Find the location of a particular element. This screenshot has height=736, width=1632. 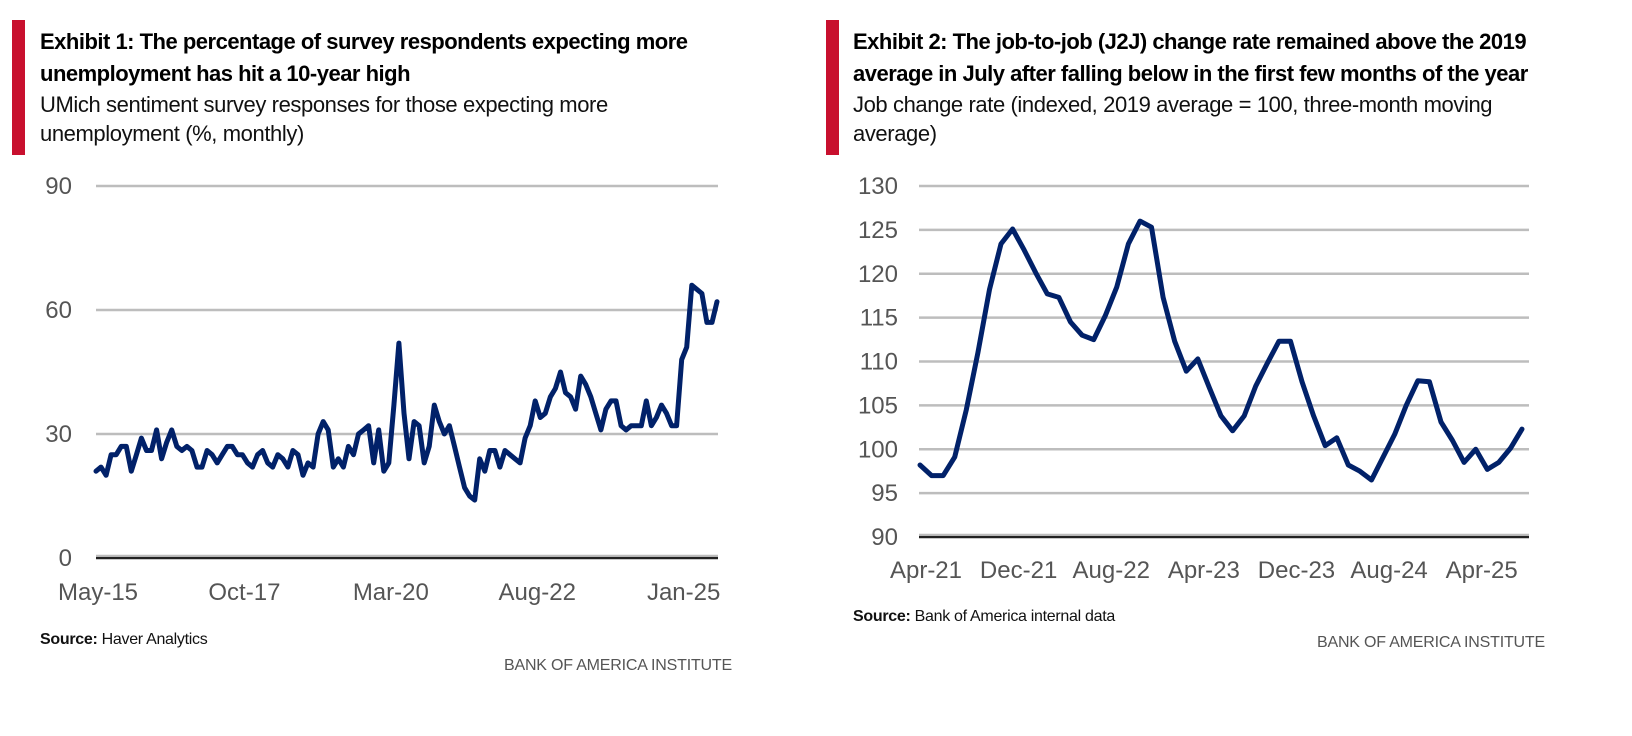

exhibit2-source: Source: Bank of America internal data is located at coordinates (984, 617).